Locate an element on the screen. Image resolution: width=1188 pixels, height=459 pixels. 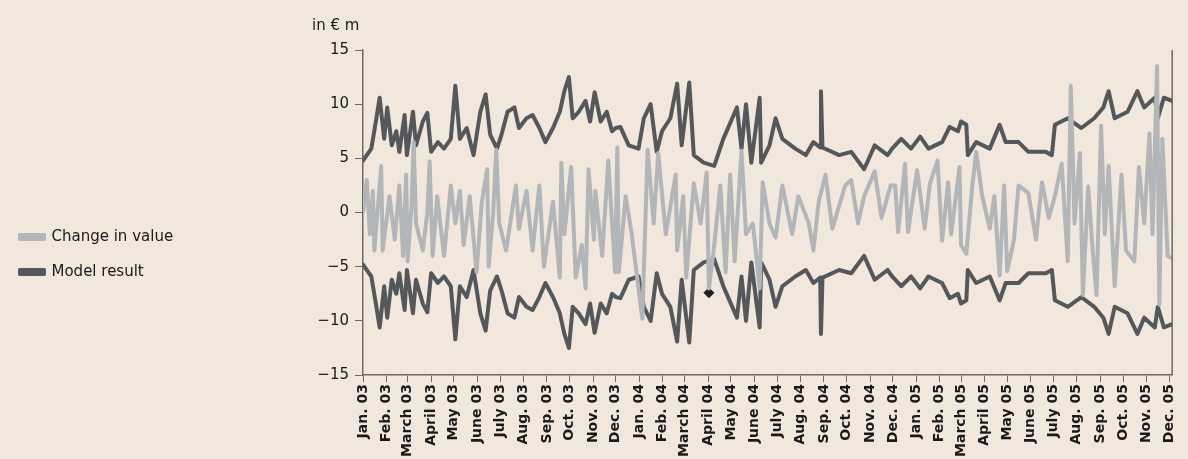
x-tick-label: Oct. 05 is located at coordinates (1121, 412).